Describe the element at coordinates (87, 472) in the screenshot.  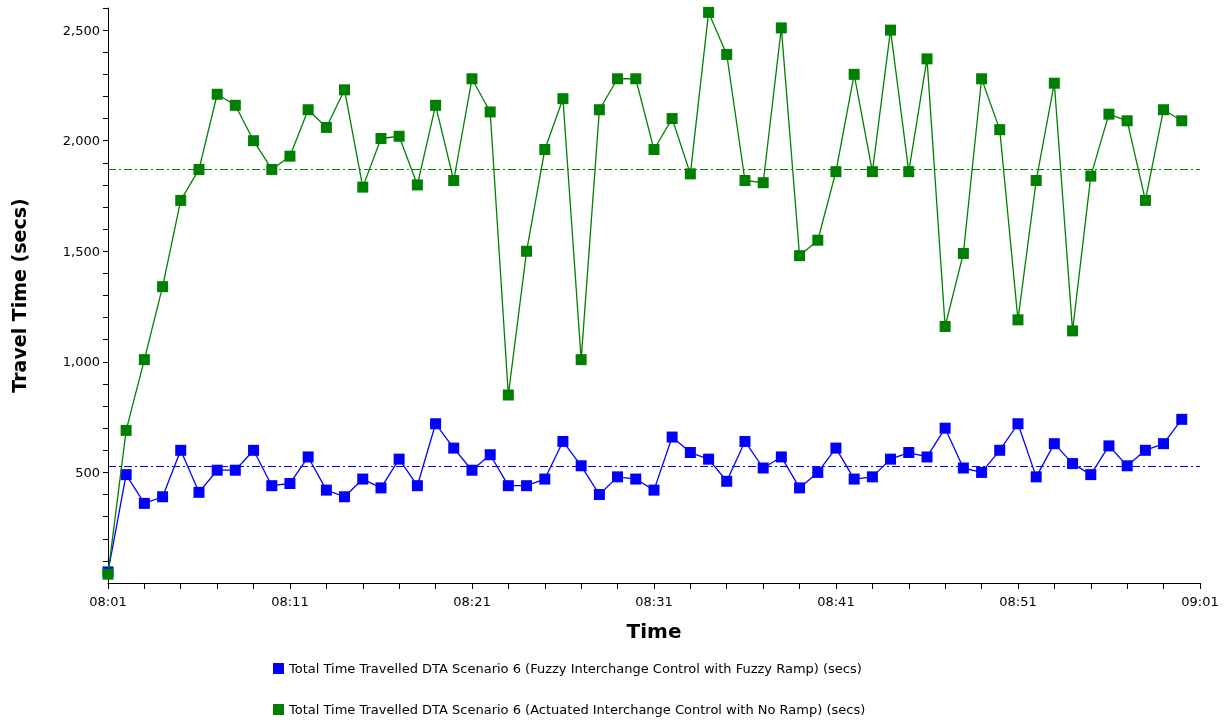
I see `y-tick-label: 500` at that location.